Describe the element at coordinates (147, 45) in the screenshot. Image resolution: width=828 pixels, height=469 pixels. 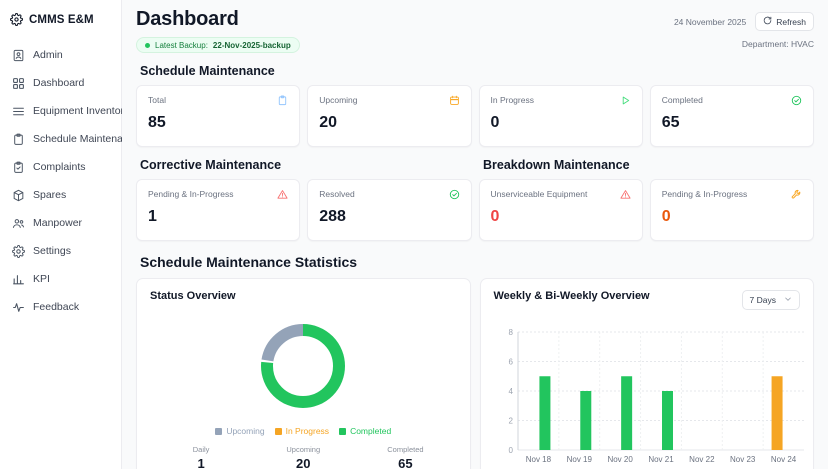
I see `status-dot-icon` at that location.